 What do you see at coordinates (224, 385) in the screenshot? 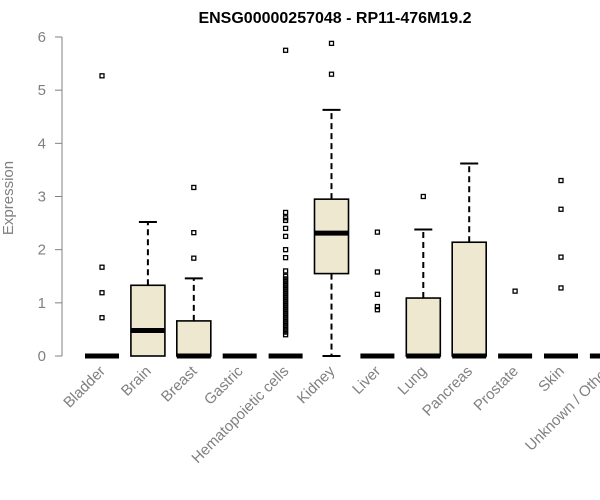
I see `x-tick-label: Gastric` at bounding box center [224, 385].